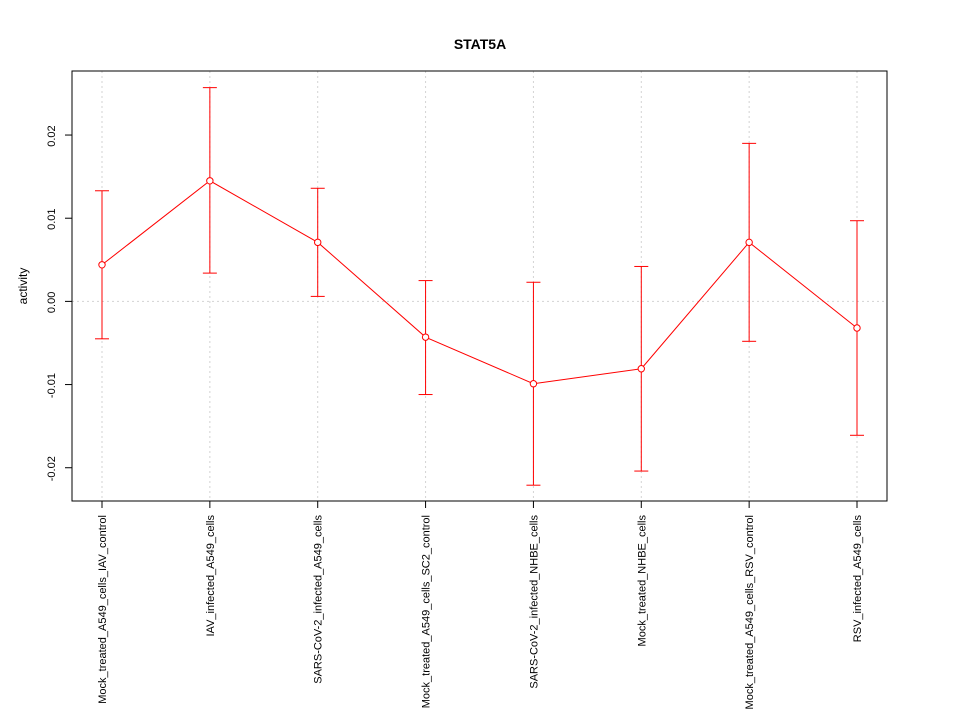 Image resolution: width=960 pixels, height=720 pixels. What do you see at coordinates (319, 599) in the screenshot?
I see `x-tick-label: SARS-CoV-2_infected_A549_cells` at bounding box center [319, 599].